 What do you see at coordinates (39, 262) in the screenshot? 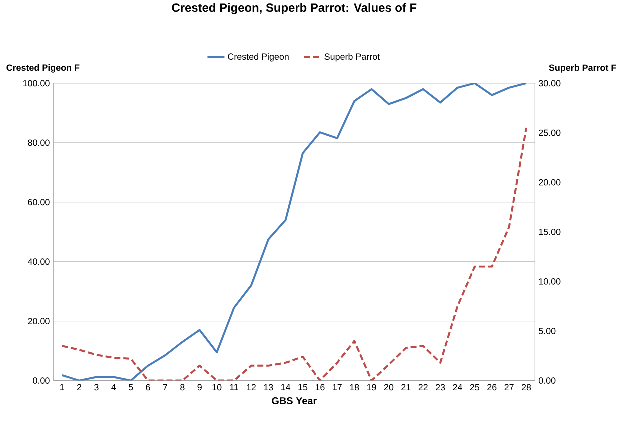
I see `y-tick-label: 40.00` at bounding box center [39, 262].